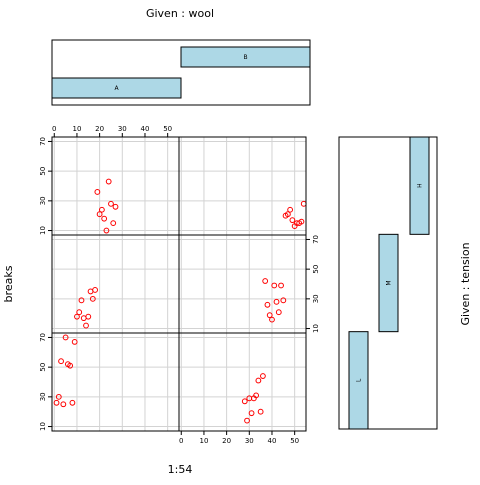  I want to click on given-bar-B, so click(245, 57).